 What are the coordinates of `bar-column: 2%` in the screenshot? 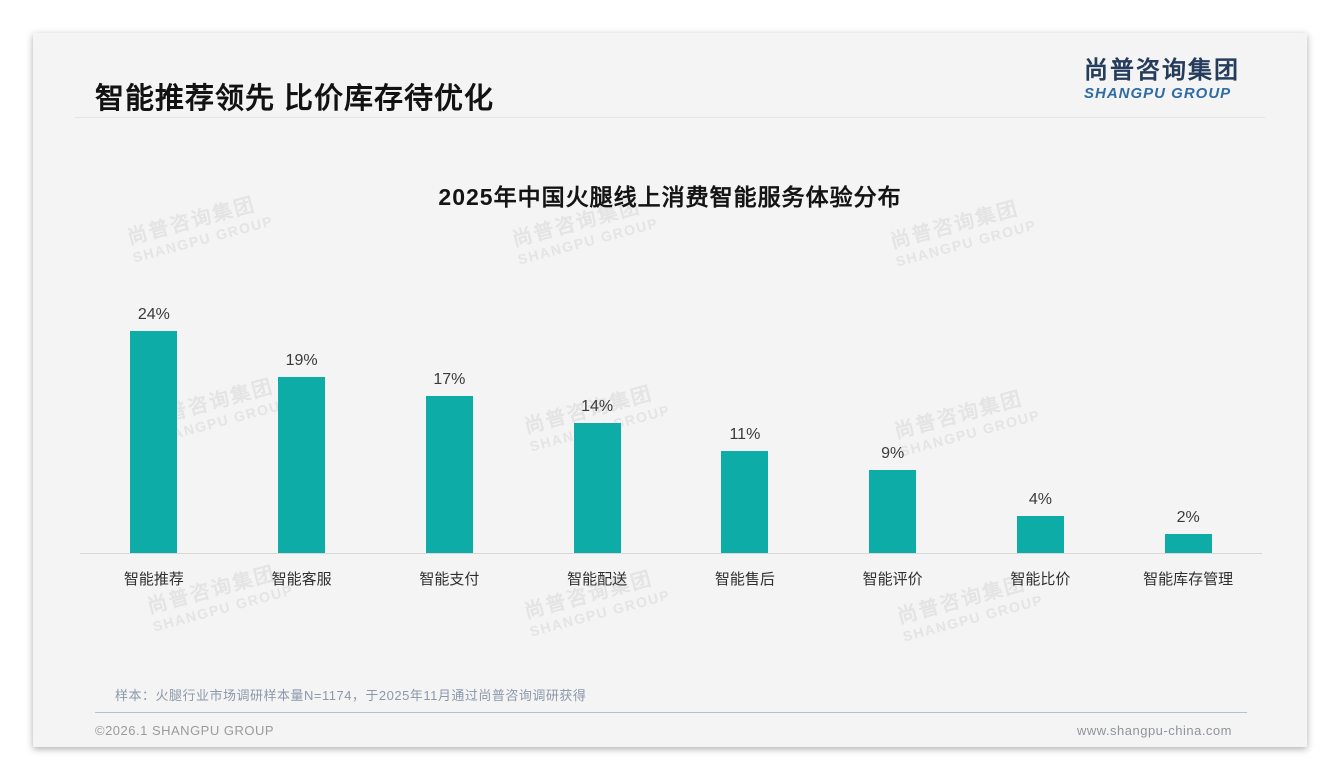 It's located at (1188, 531).